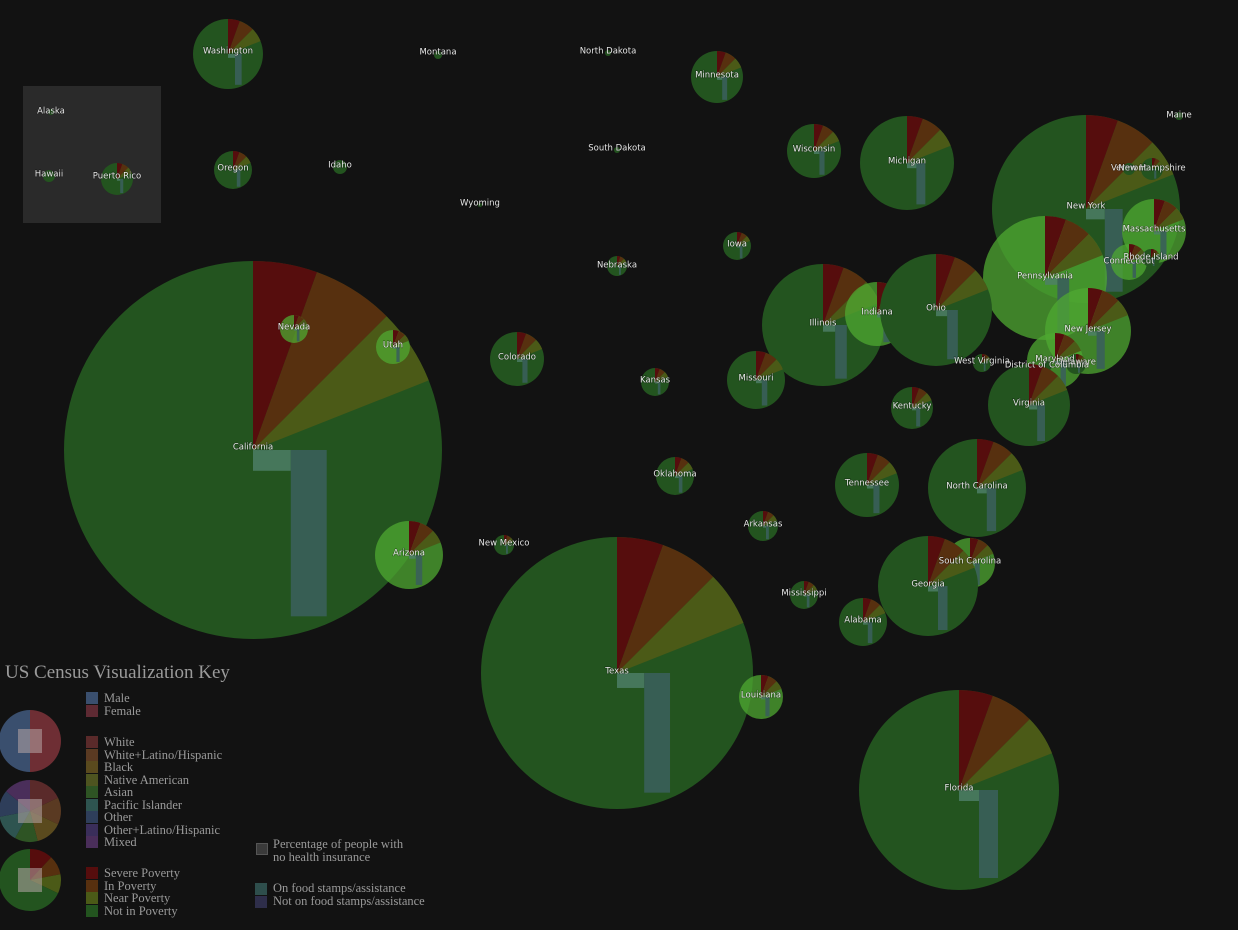  I want to click on state-bubble-maryland, so click(1055, 361).